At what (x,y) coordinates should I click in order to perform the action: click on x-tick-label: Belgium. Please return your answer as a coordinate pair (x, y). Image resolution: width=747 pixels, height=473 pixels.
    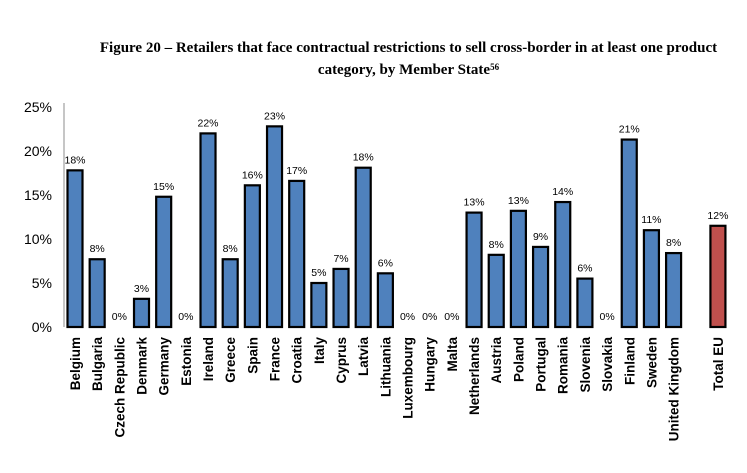
    Looking at the image, I should click on (75, 363).